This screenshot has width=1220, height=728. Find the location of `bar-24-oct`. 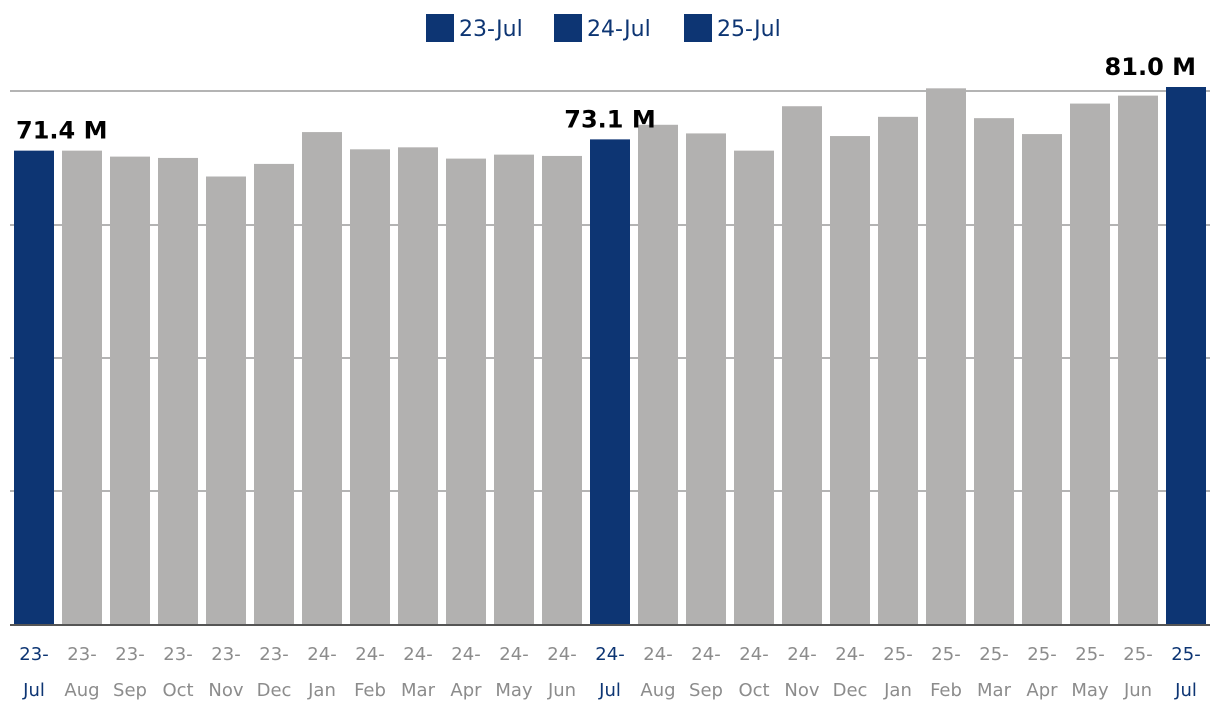

bar-24-oct is located at coordinates (754, 387).